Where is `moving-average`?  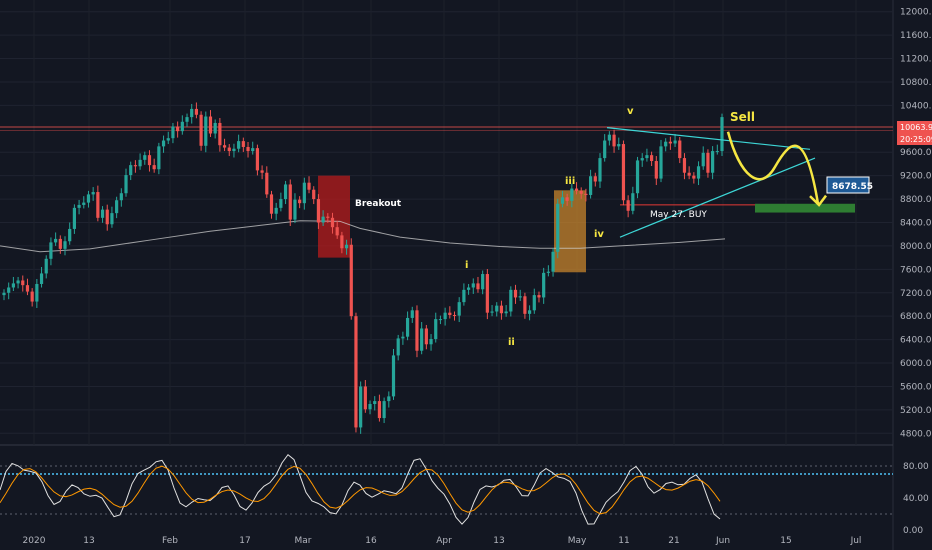
moving-average is located at coordinates (363, 236).